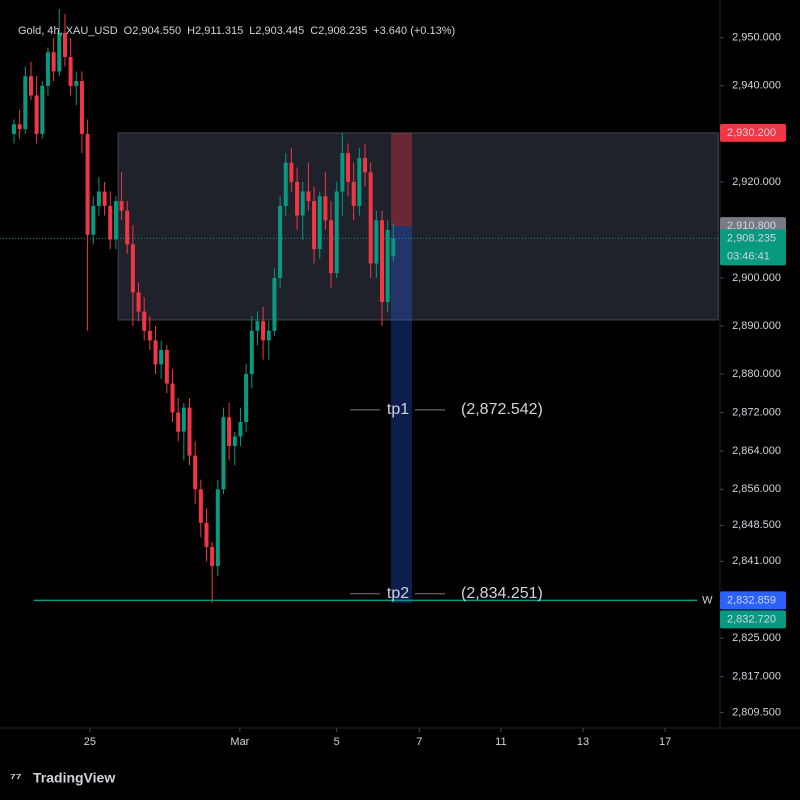 The width and height of the screenshot is (800, 800). What do you see at coordinates (756, 676) in the screenshot?
I see `y-tick-label: 2,817.000` at bounding box center [756, 676].